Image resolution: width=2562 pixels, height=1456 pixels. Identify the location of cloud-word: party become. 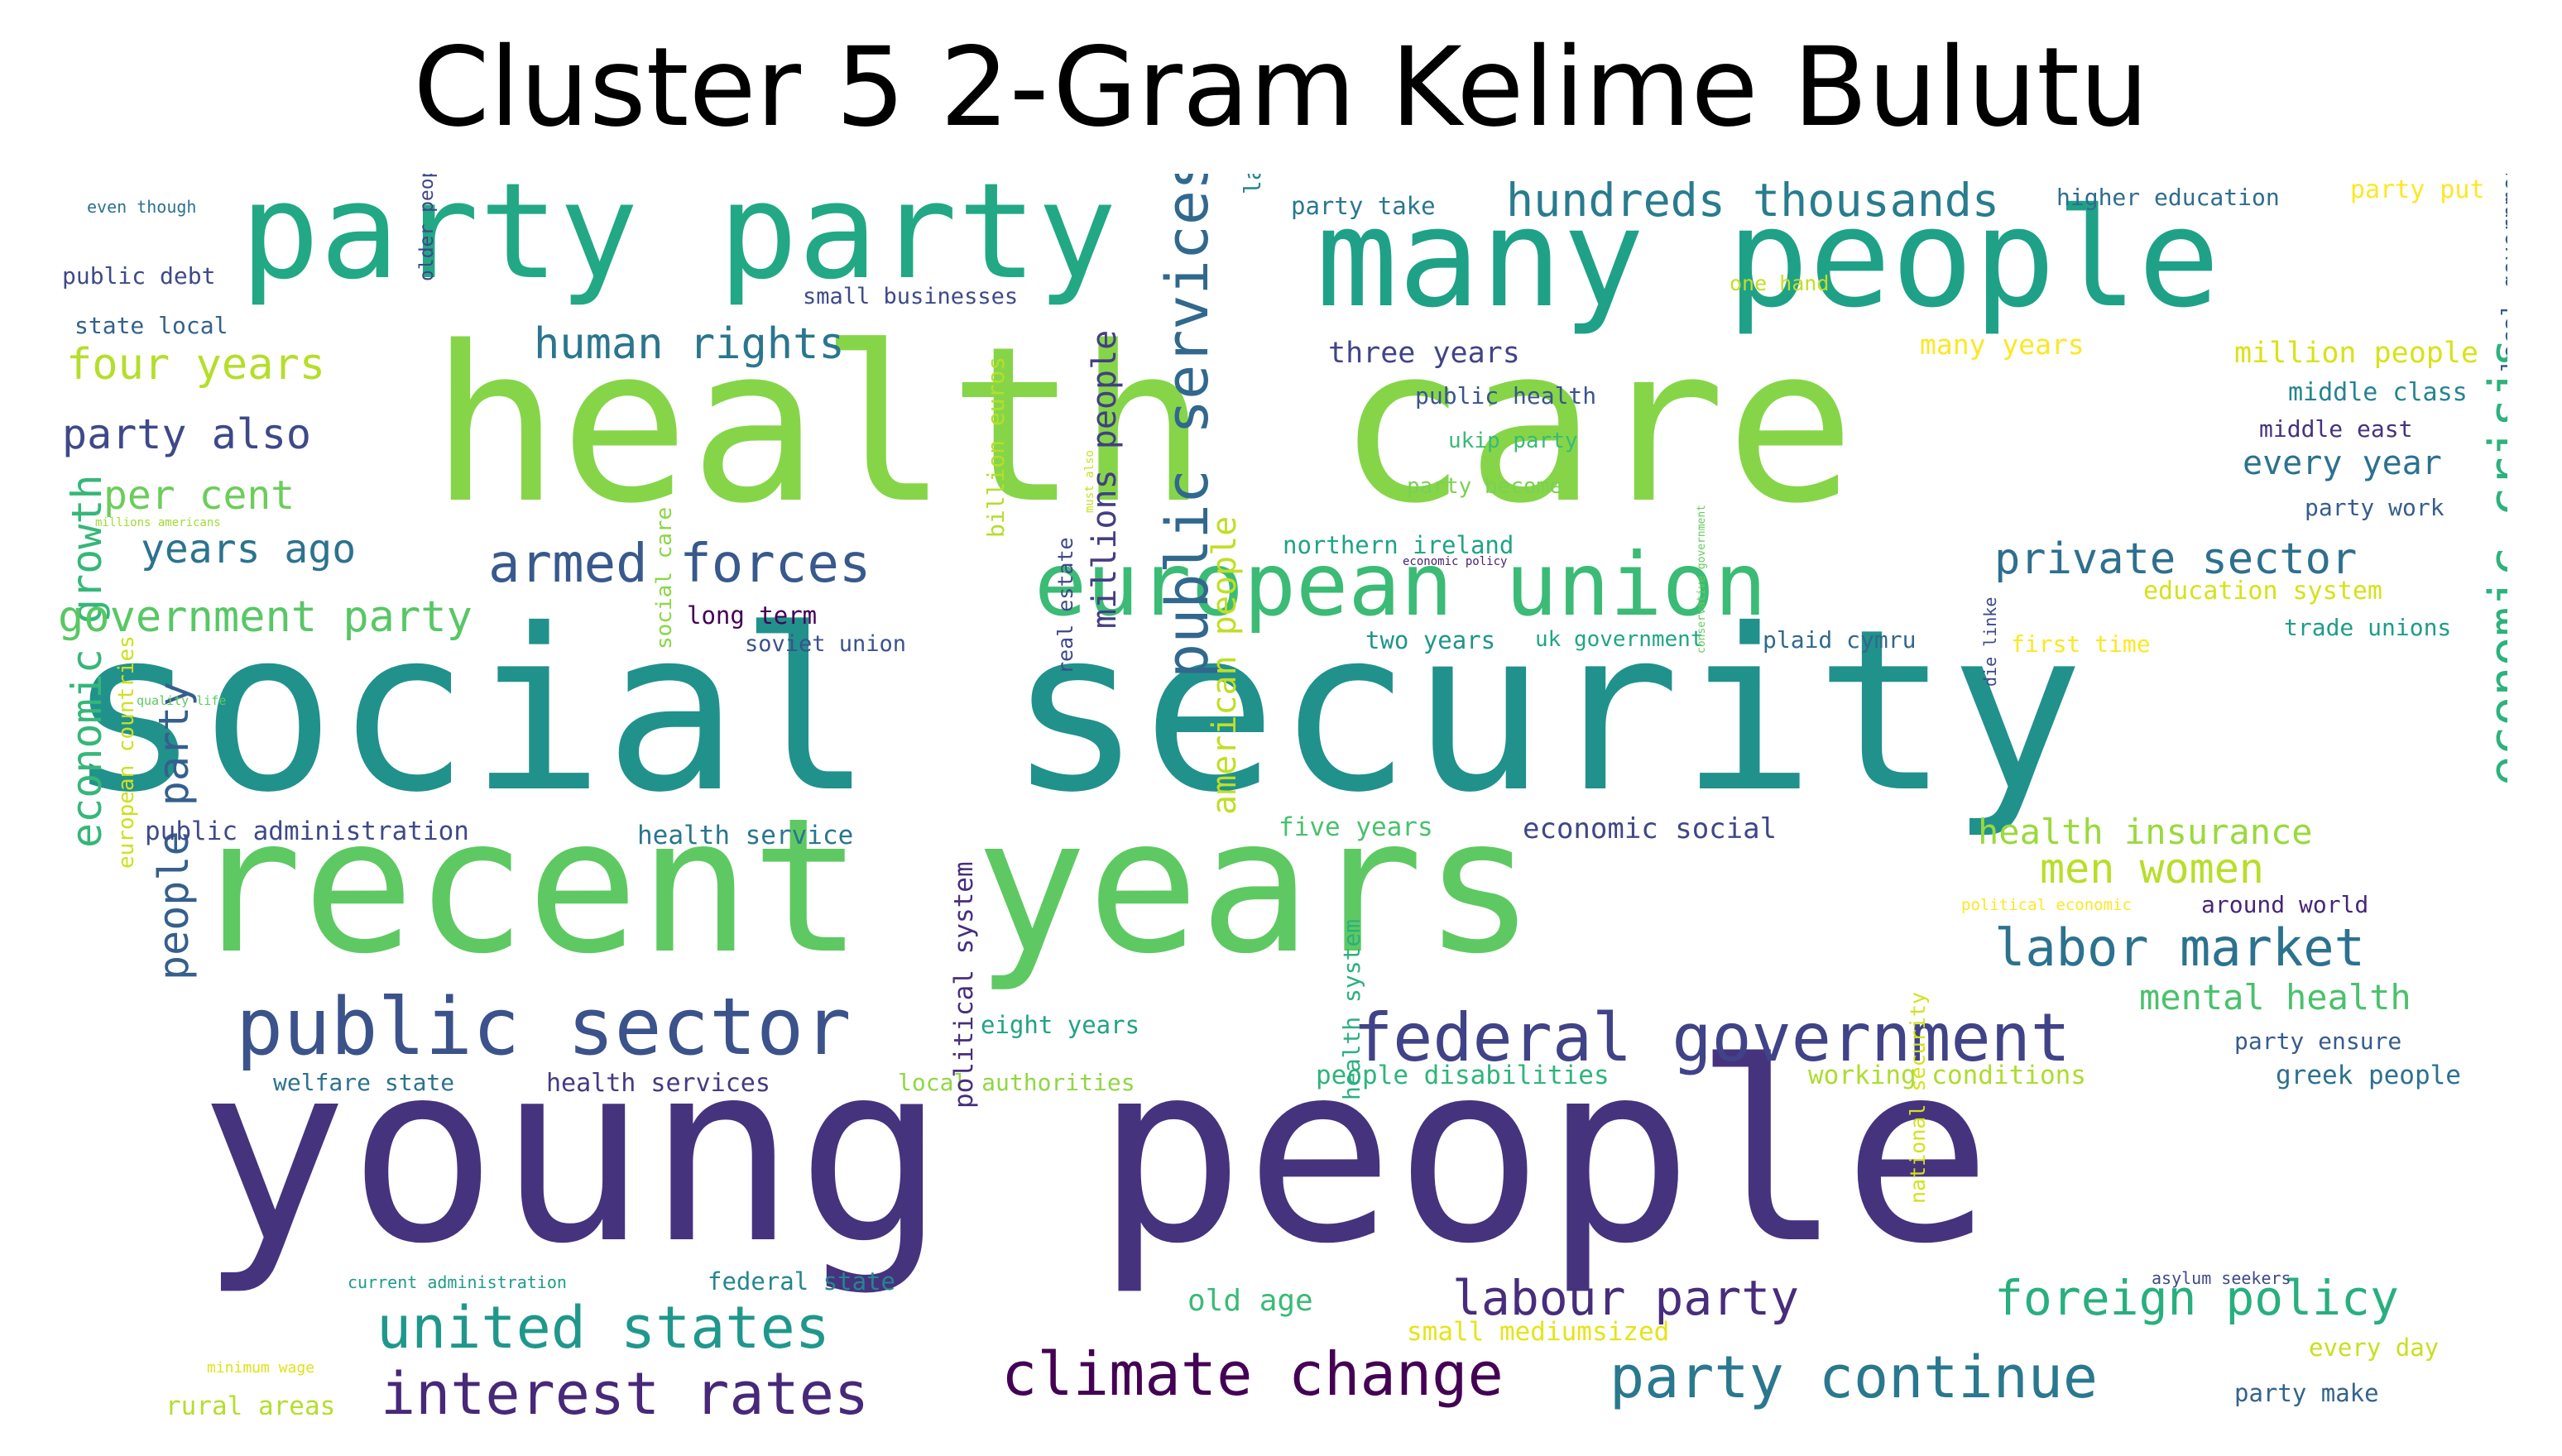
(1485, 486).